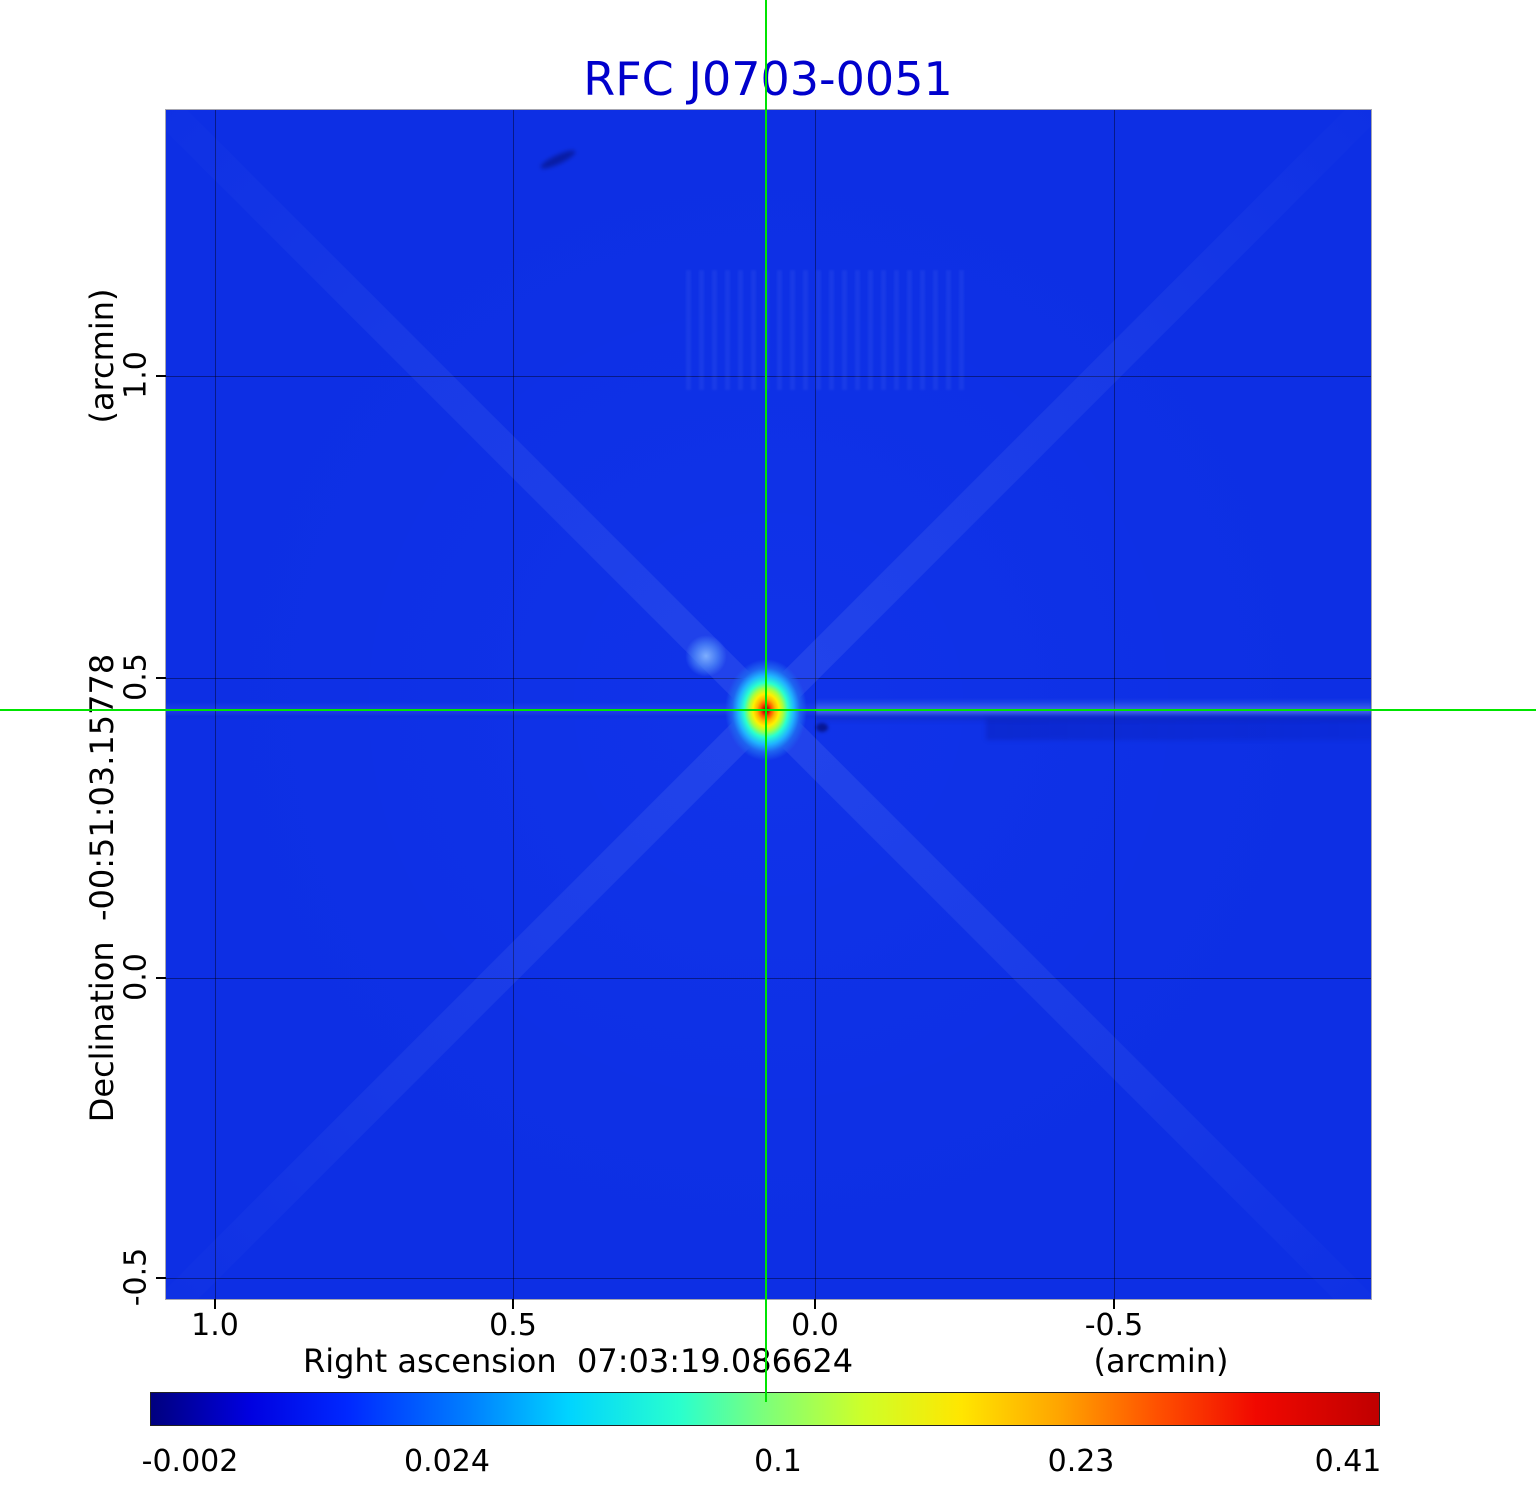 This screenshot has width=1536, height=1511. Describe the element at coordinates (1161, 1361) in the screenshot. I see `x-axis-unit: (arcmin)` at that location.